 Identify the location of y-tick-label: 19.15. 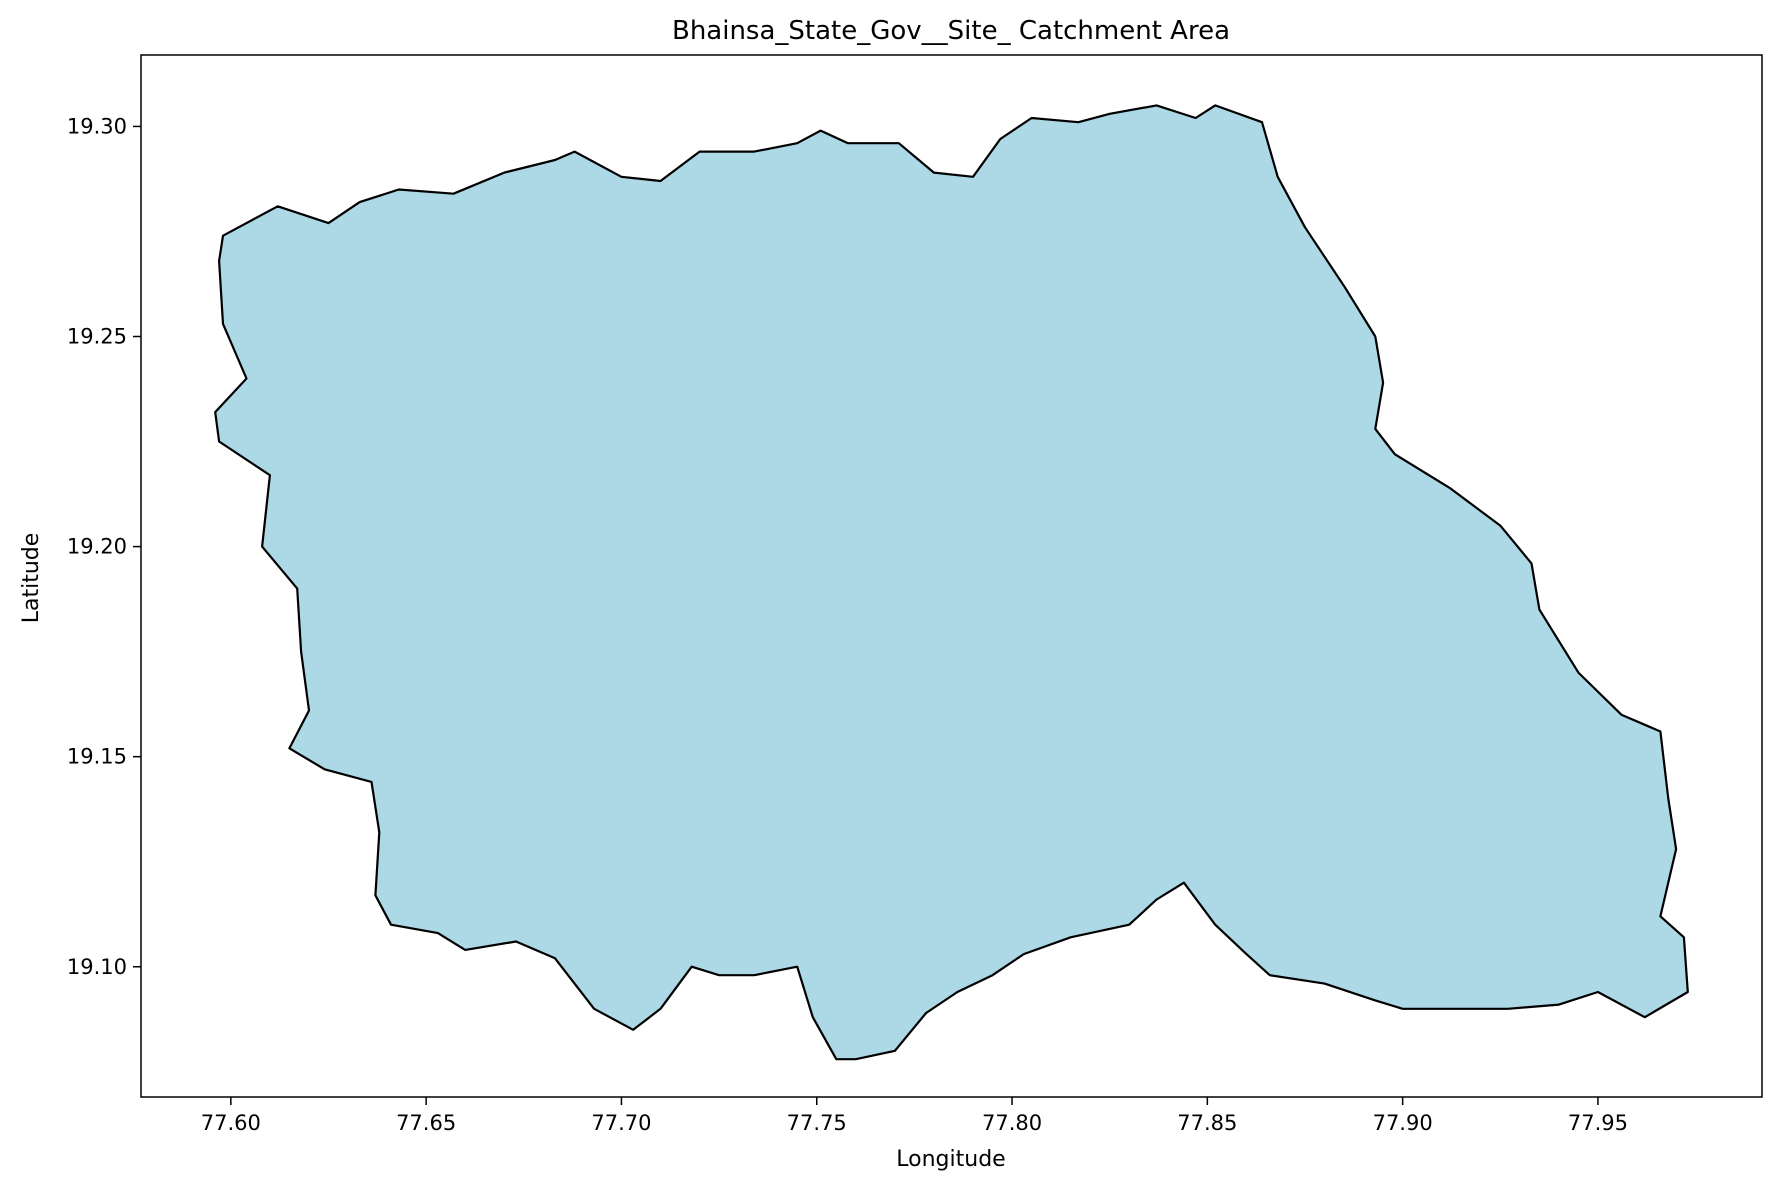
(97, 757).